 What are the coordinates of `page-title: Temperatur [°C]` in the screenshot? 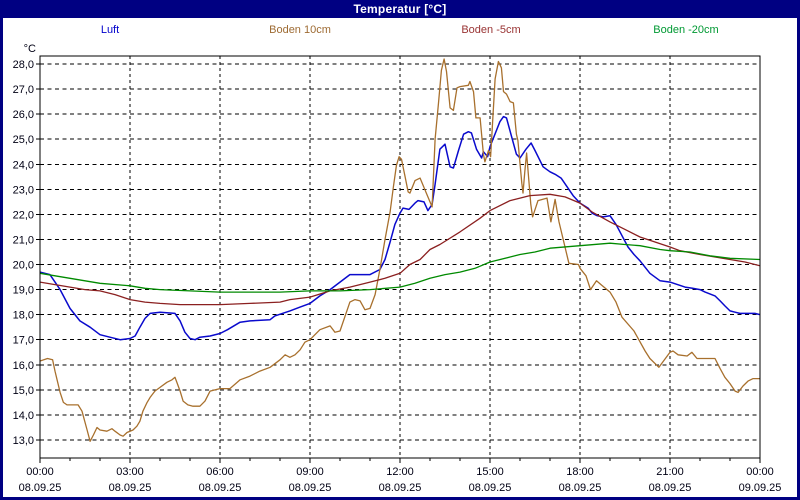 It's located at (400, 9).